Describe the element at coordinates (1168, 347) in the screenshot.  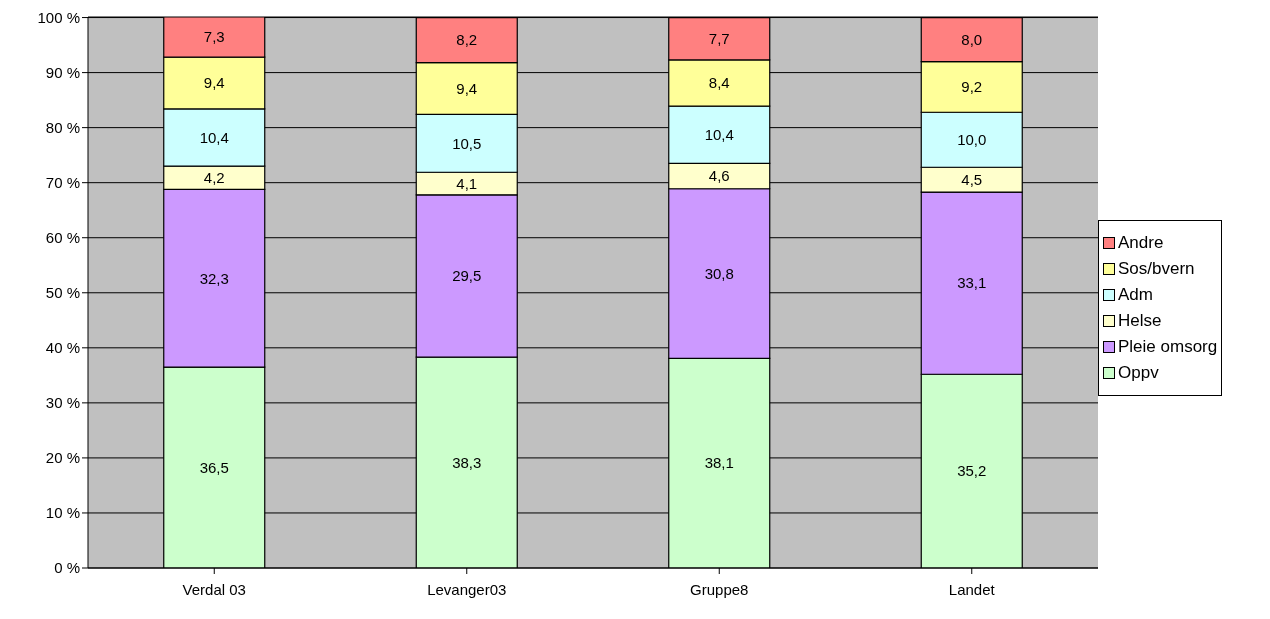
I see `legend-label: Pleie omsorg` at that location.